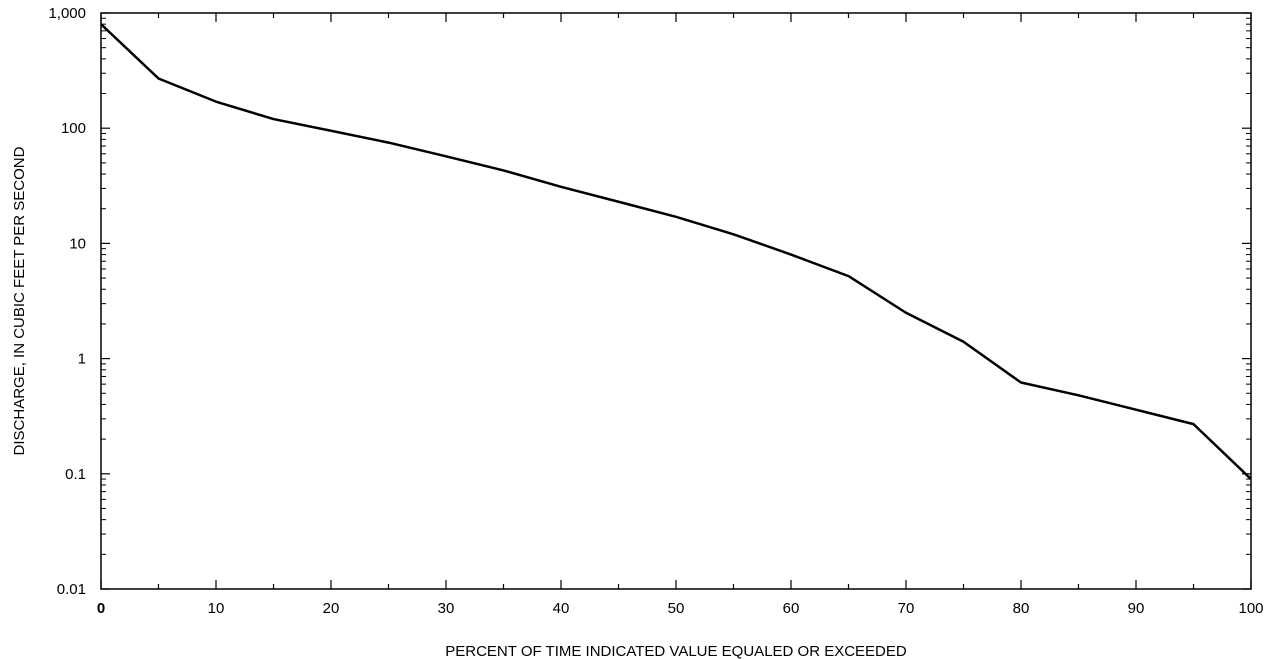 This screenshot has width=1281, height=659. What do you see at coordinates (791, 608) in the screenshot?
I see `x-tick-label: 60` at bounding box center [791, 608].